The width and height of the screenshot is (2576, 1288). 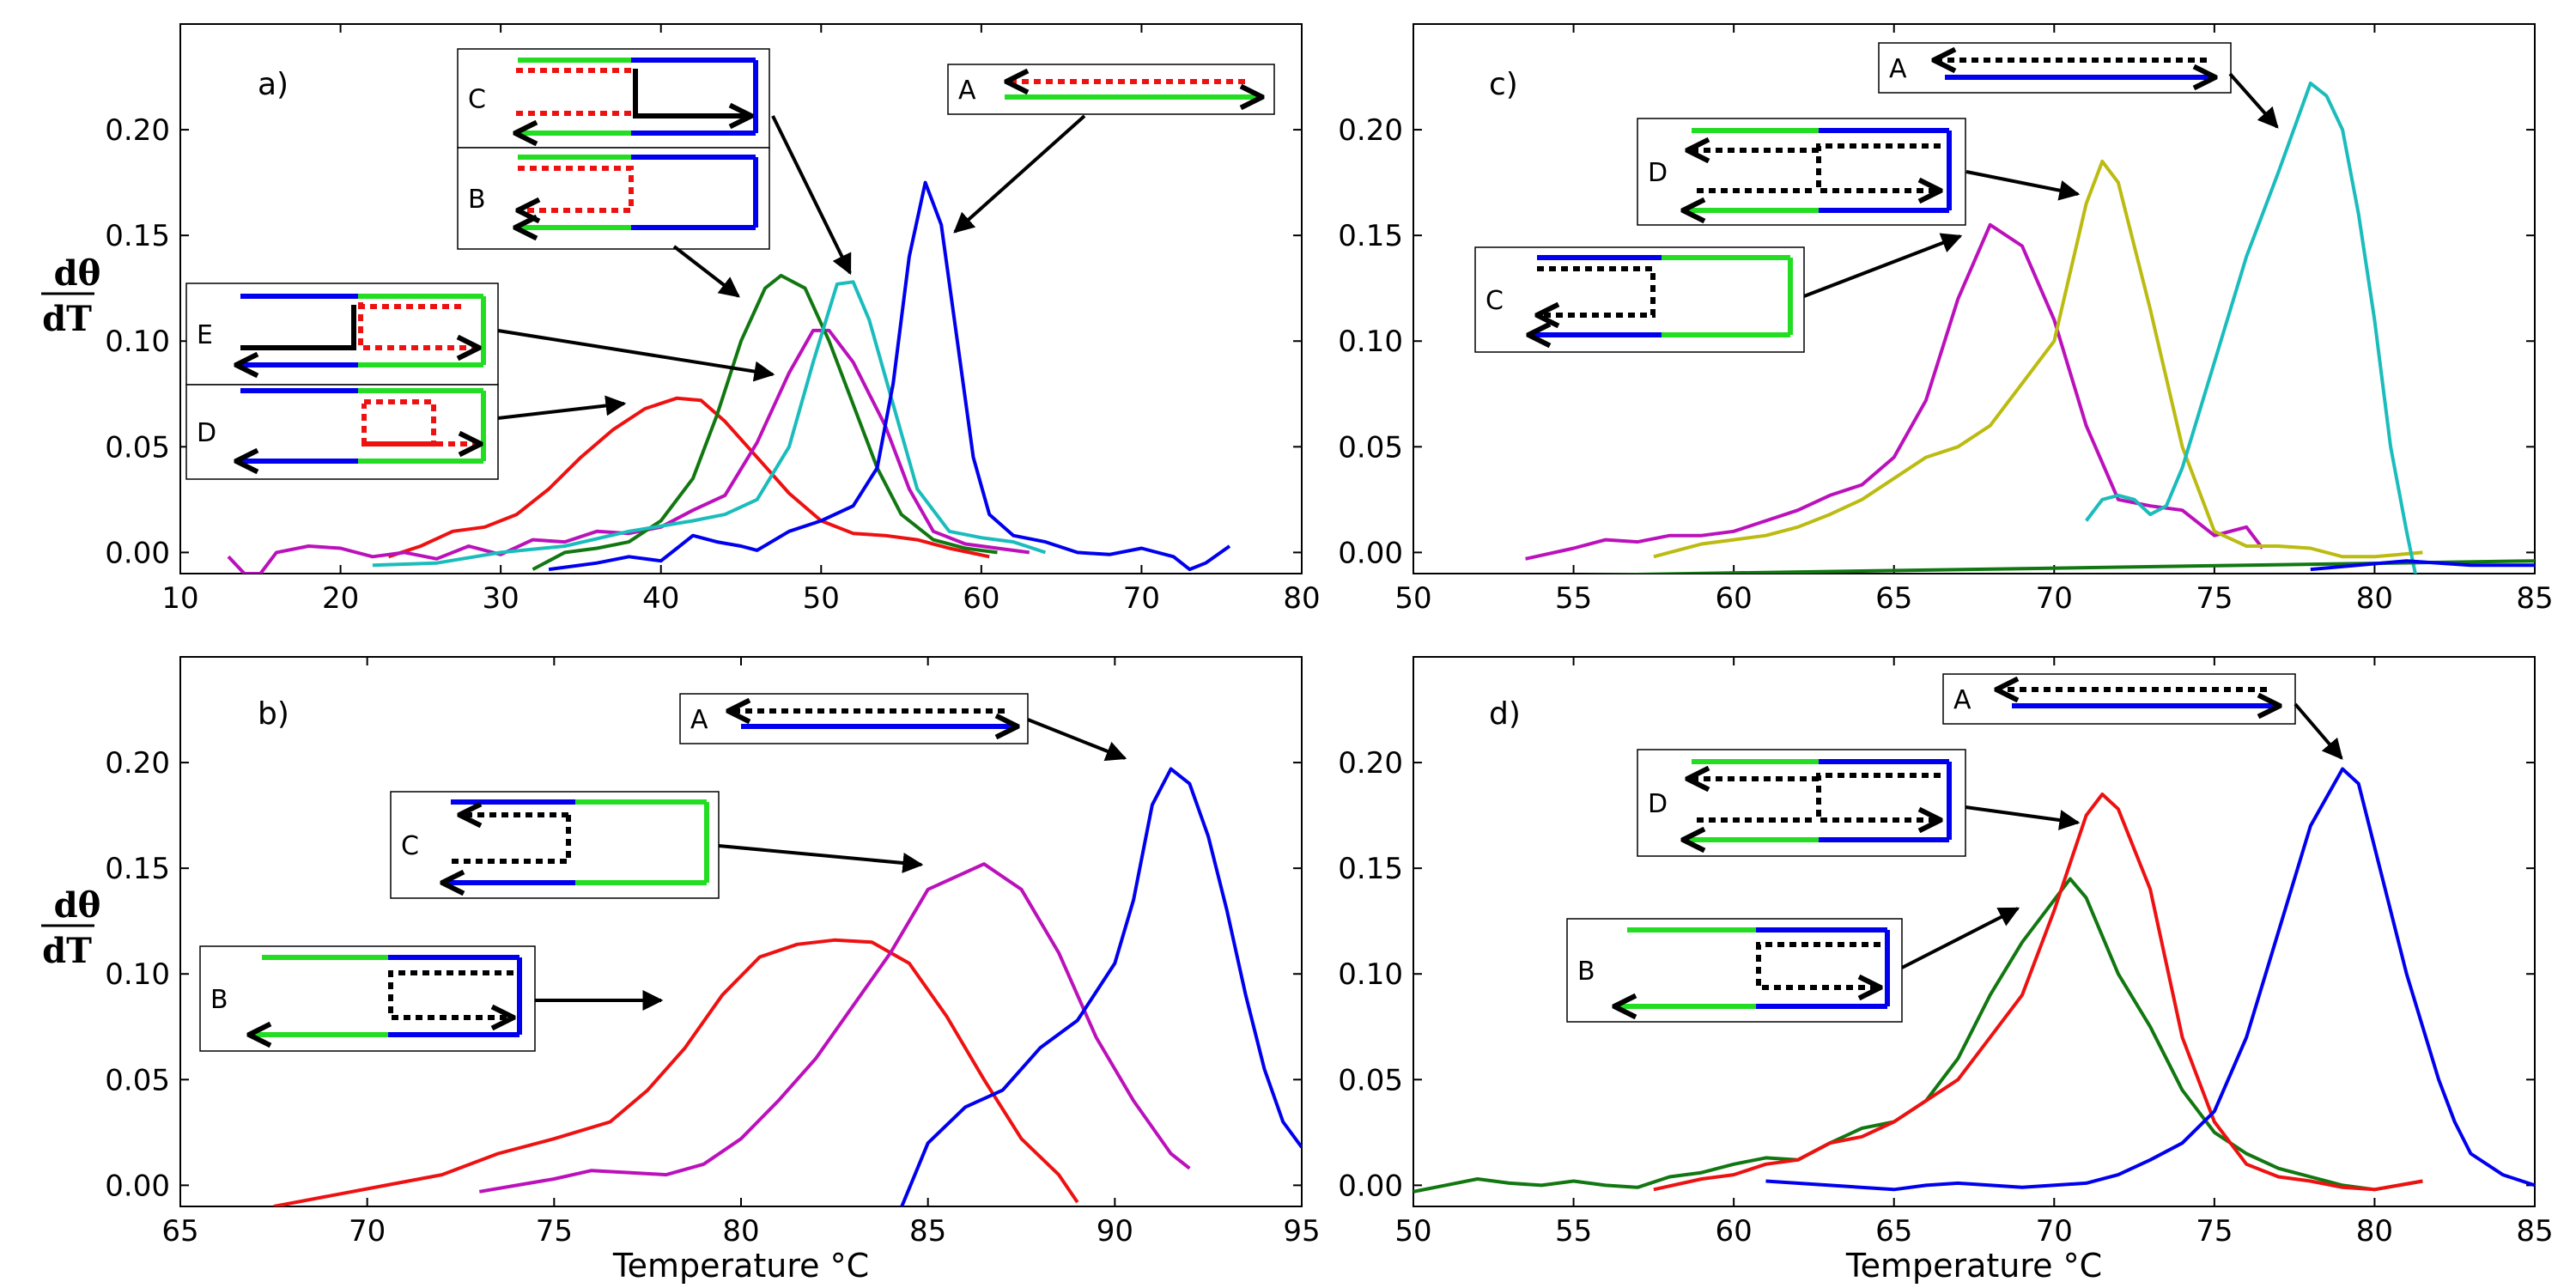 What do you see at coordinates (660, 598) in the screenshot?
I see `x-tick-label: 40` at bounding box center [660, 598].